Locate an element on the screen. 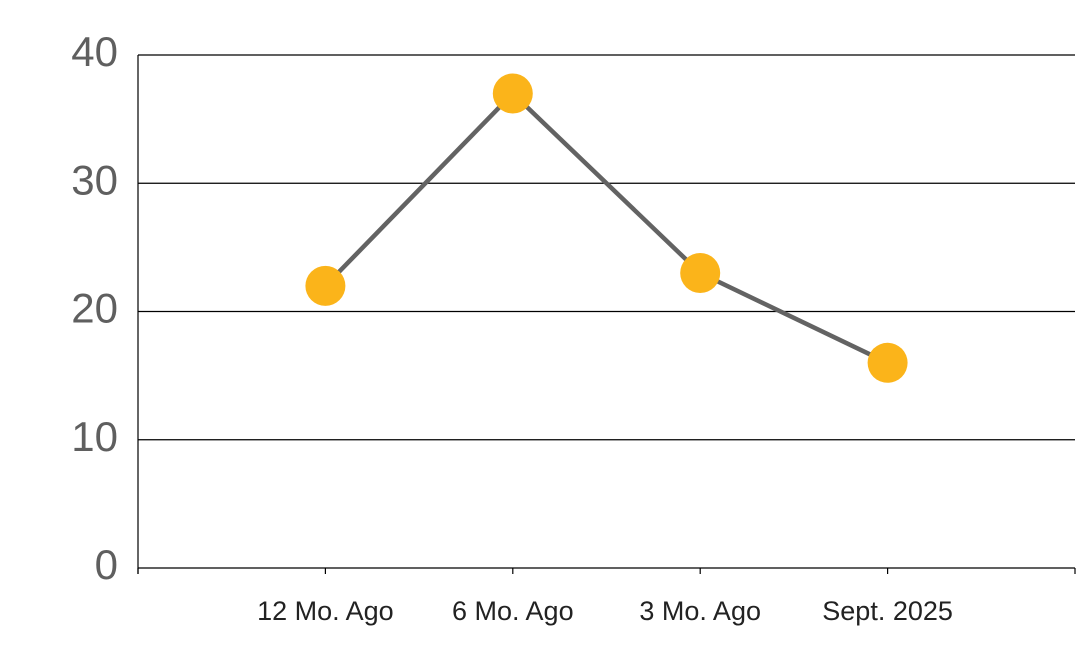 The width and height of the screenshot is (1078, 663). y-tick-label: 30 is located at coordinates (94, 179).